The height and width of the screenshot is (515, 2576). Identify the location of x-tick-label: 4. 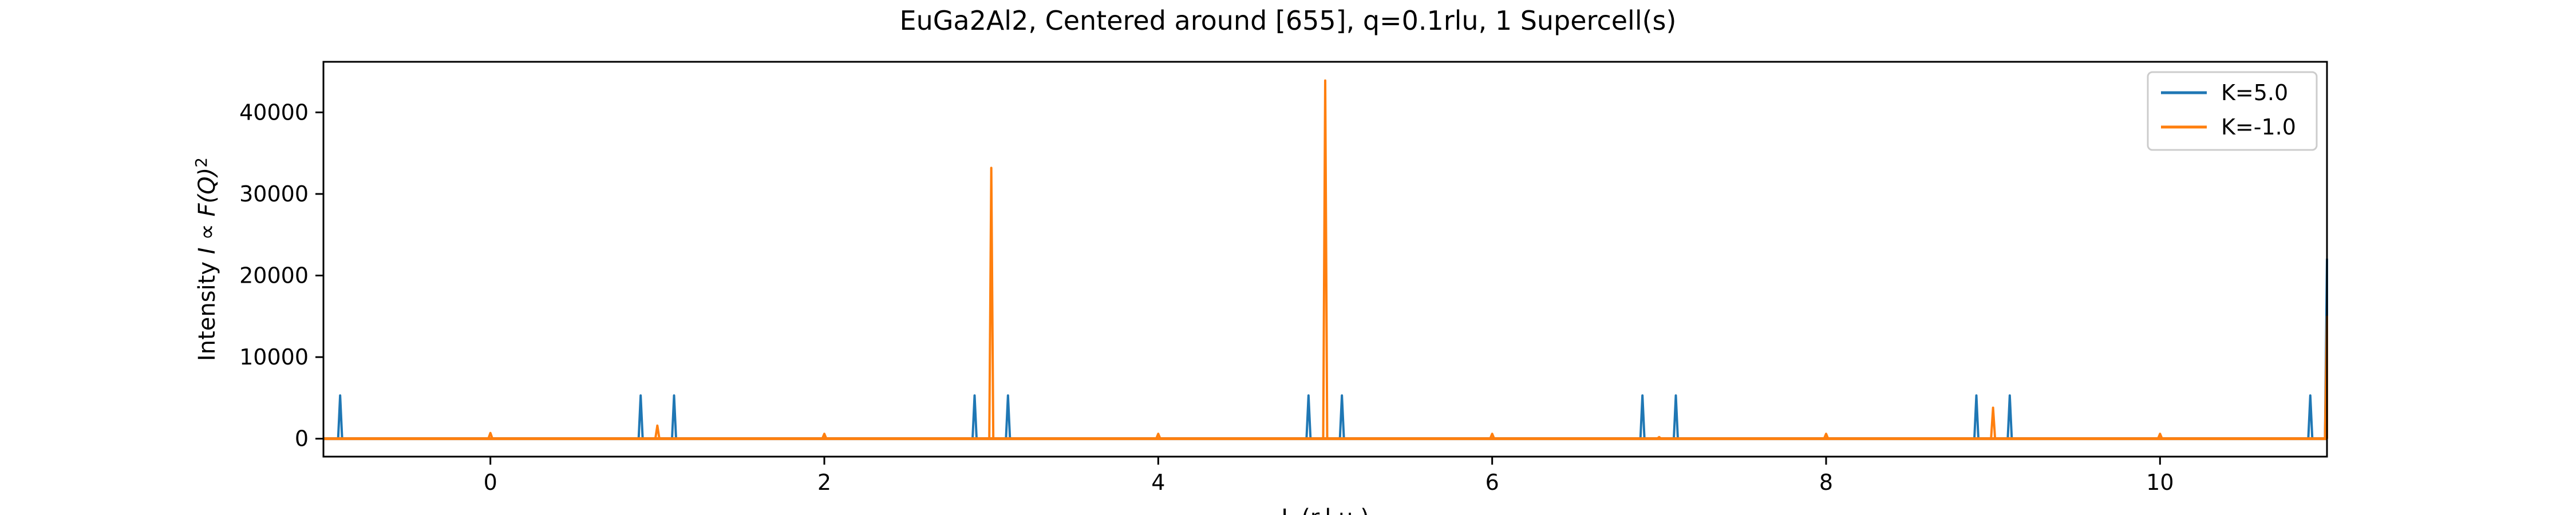
(1158, 482).